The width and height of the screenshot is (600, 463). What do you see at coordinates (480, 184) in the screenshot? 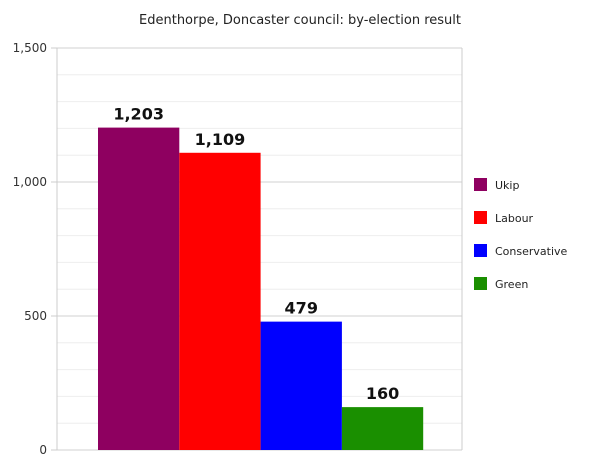
I see `legend-swatch-ukip` at bounding box center [480, 184].